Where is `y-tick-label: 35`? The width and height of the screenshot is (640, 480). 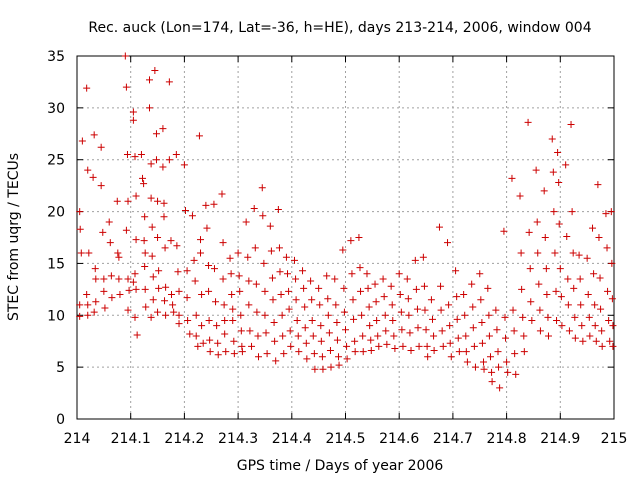 y-tick-label: 35 is located at coordinates (56, 57).